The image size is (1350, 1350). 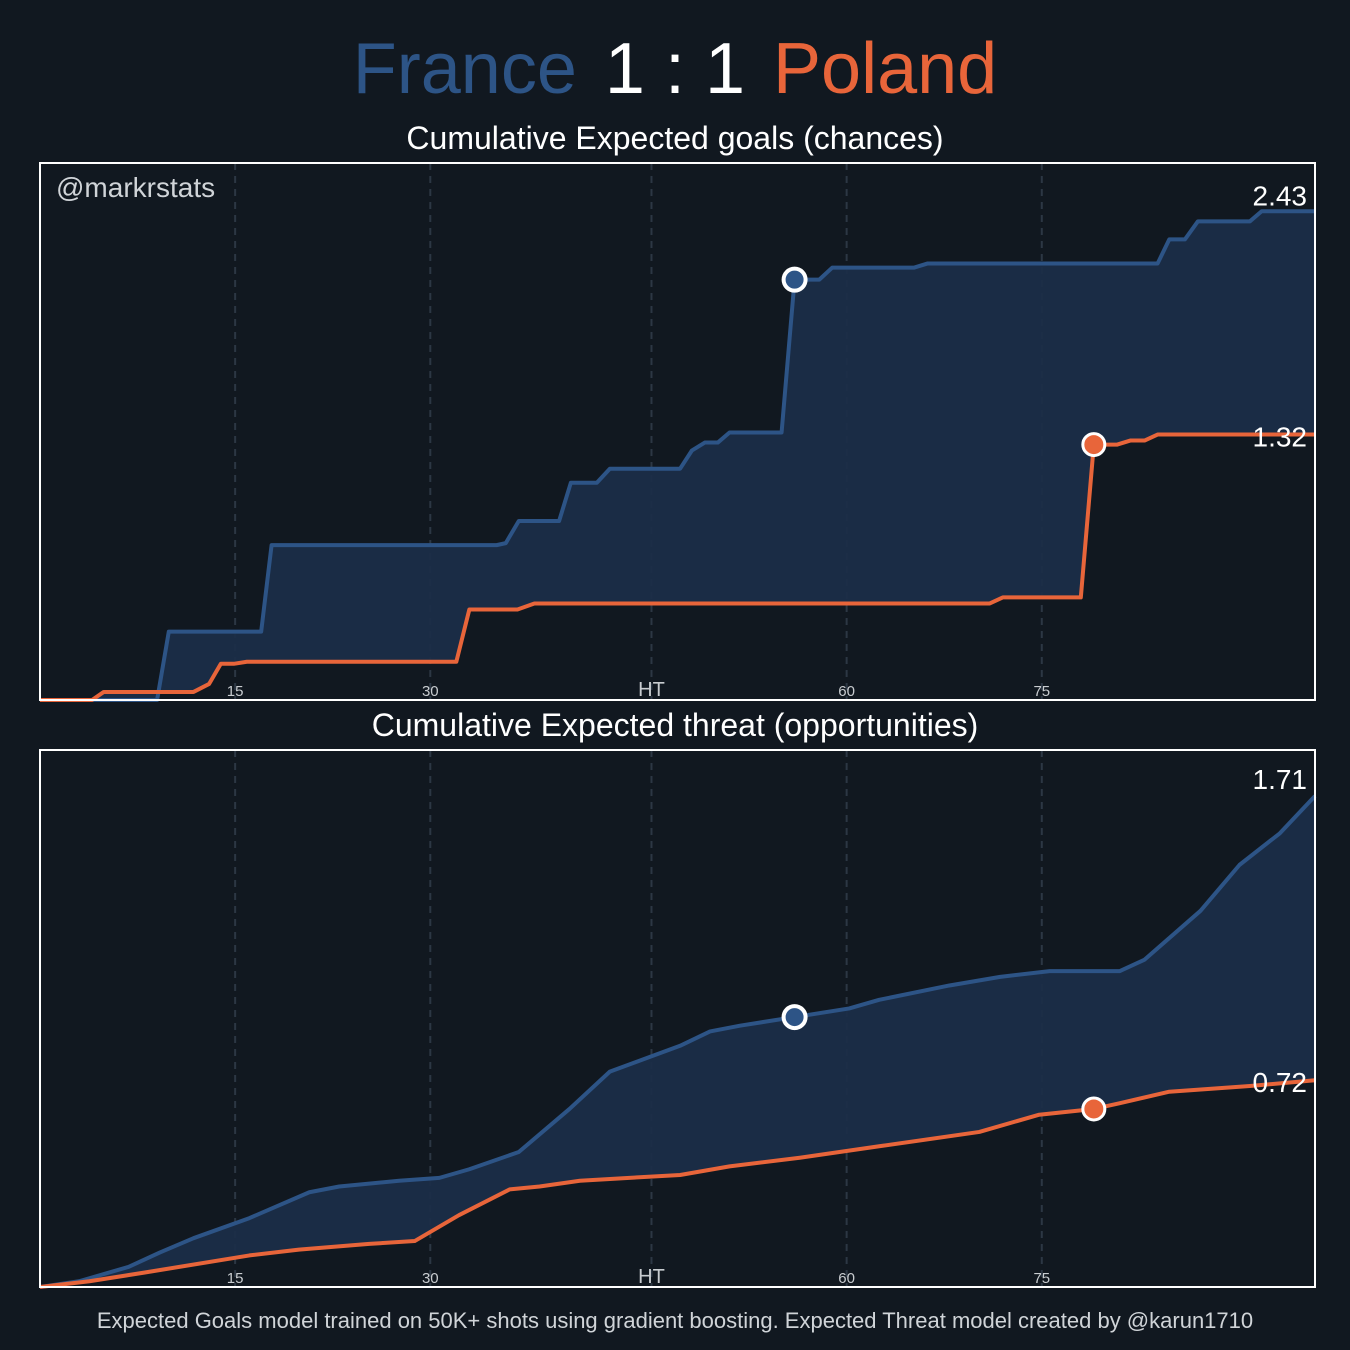 What do you see at coordinates (1280, 437) in the screenshot?
I see `poland-final-value: 1.32` at bounding box center [1280, 437].